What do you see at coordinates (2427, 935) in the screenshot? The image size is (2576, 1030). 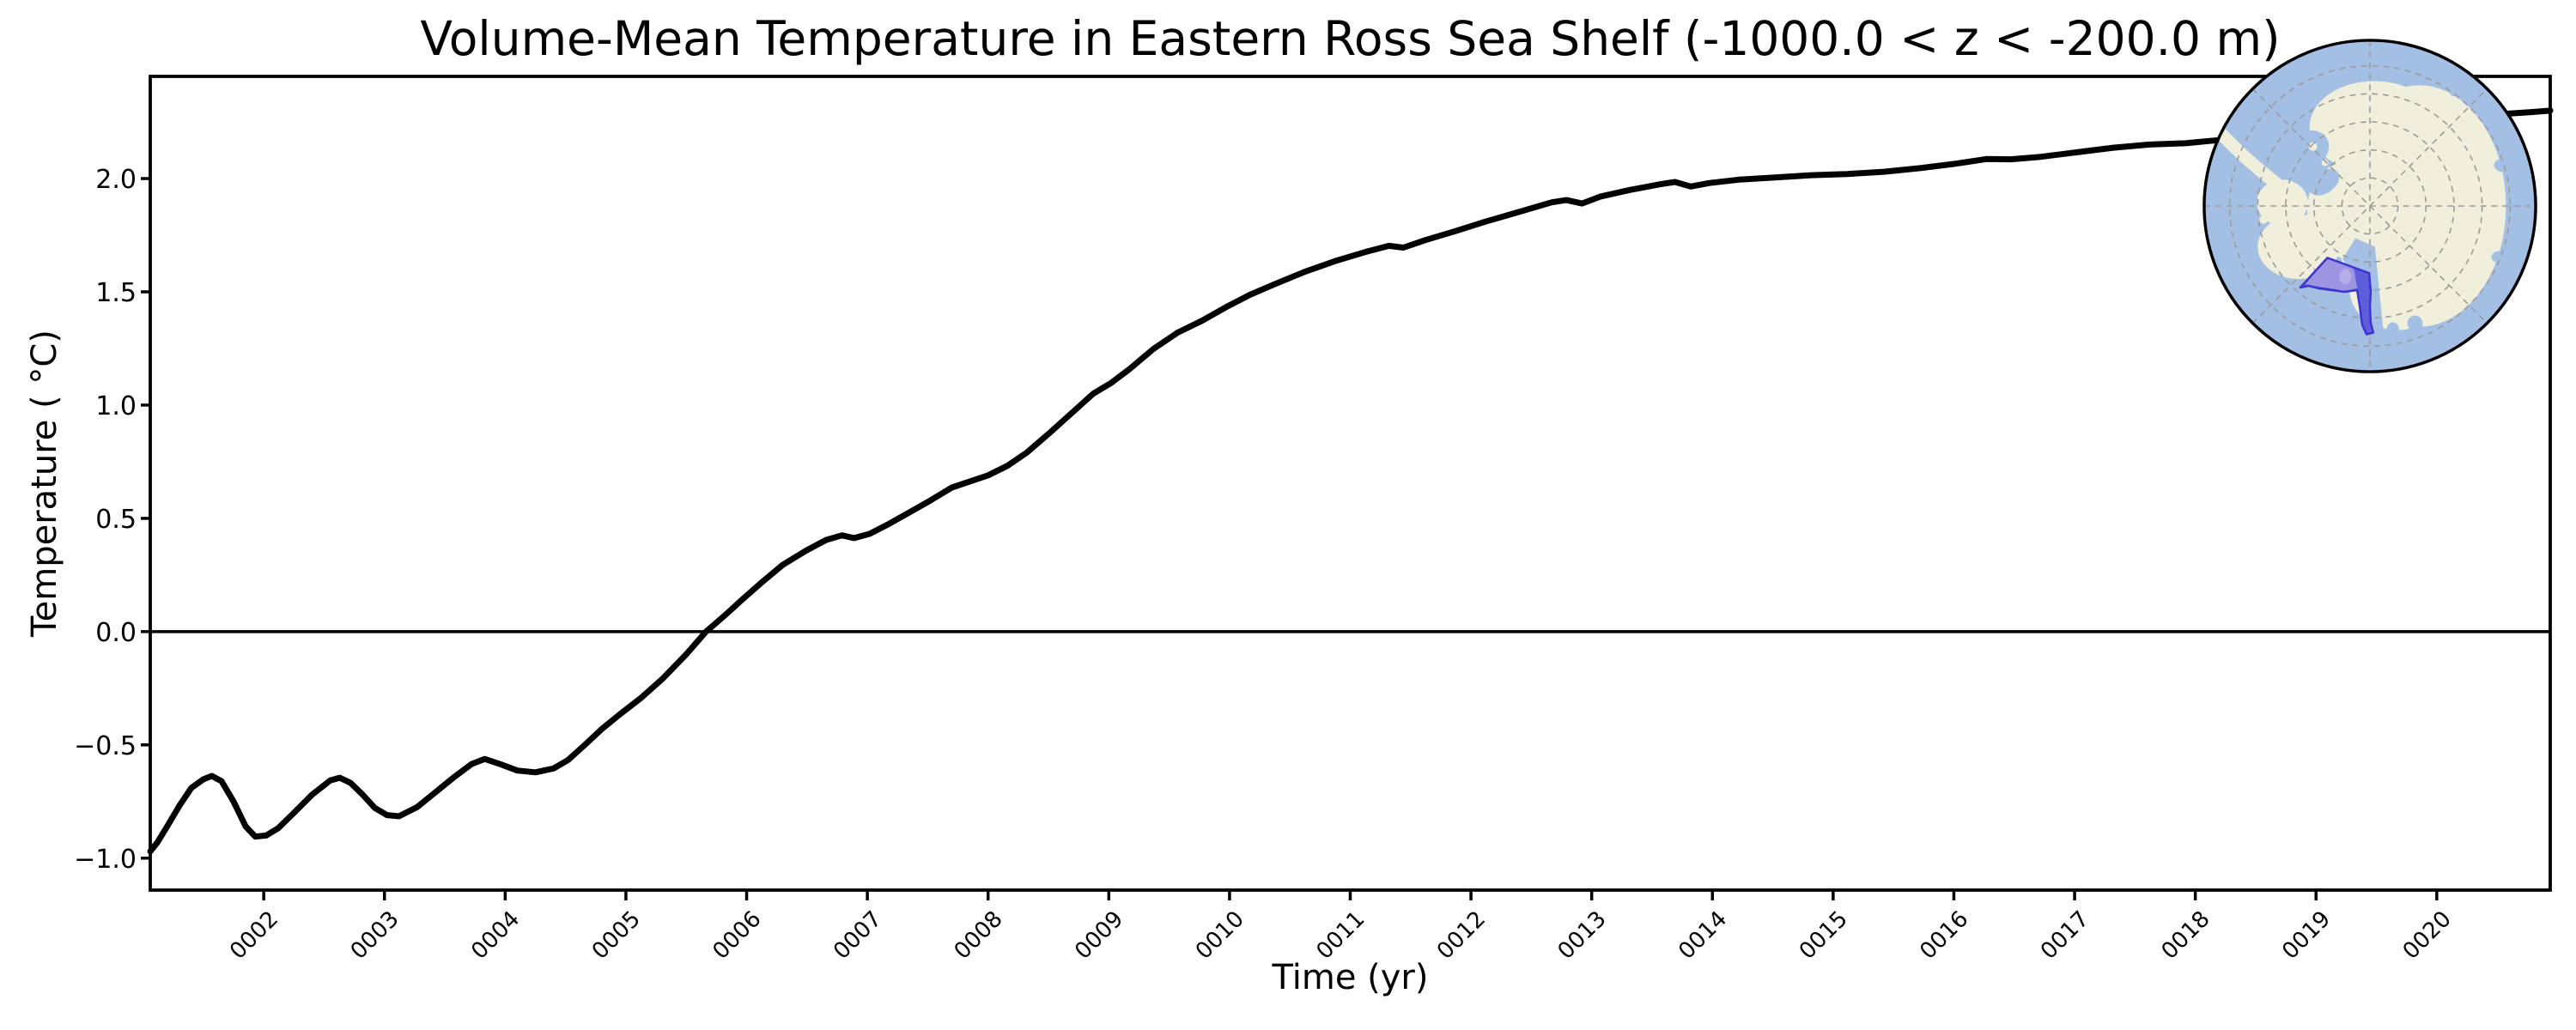 I see `x-tick-label: 0020` at bounding box center [2427, 935].